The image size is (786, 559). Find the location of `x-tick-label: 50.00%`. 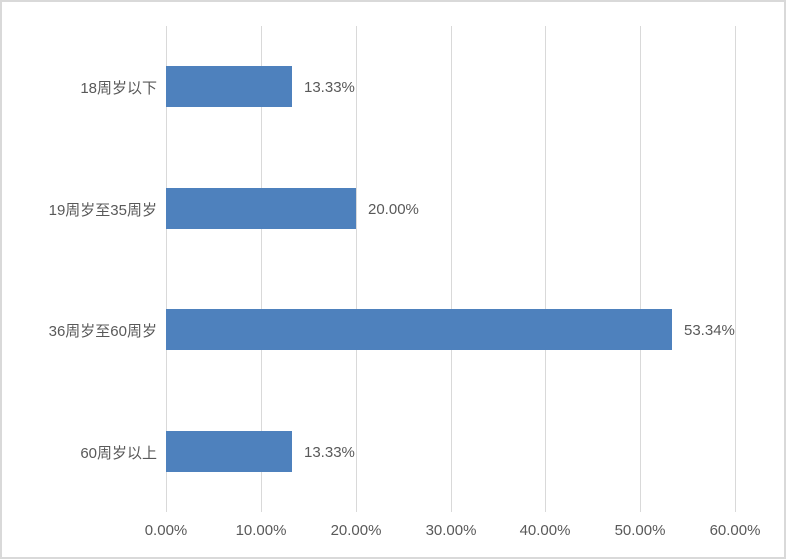

x-tick-label: 50.00% is located at coordinates (640, 530).